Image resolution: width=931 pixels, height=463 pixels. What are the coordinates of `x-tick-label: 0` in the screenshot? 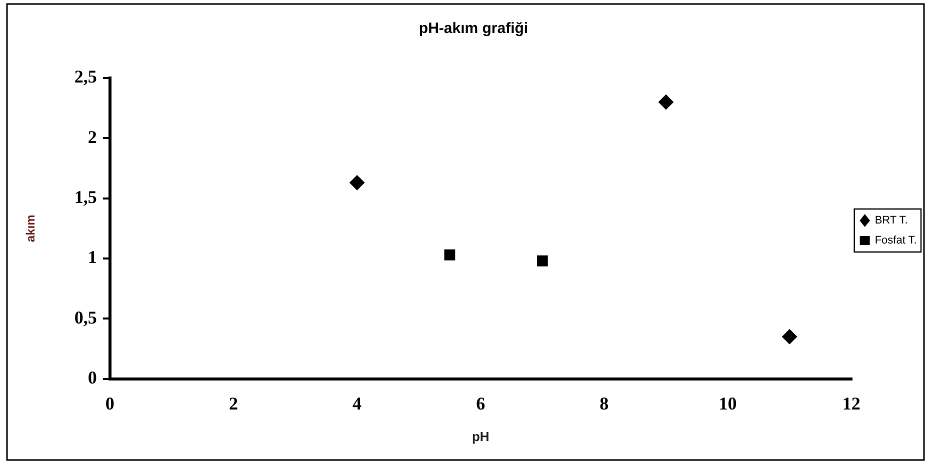 It's located at (109, 403).